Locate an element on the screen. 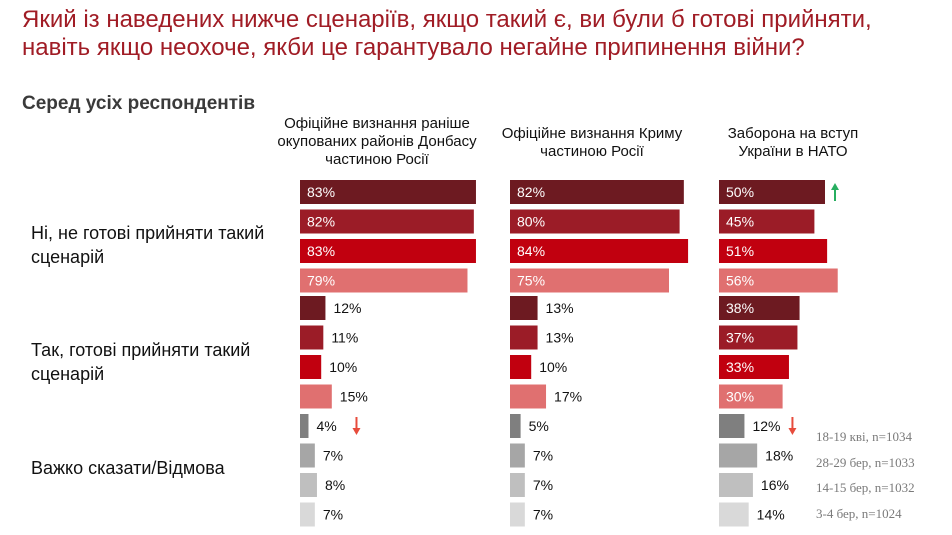  bar-value-label: 5% is located at coordinates (539, 426).